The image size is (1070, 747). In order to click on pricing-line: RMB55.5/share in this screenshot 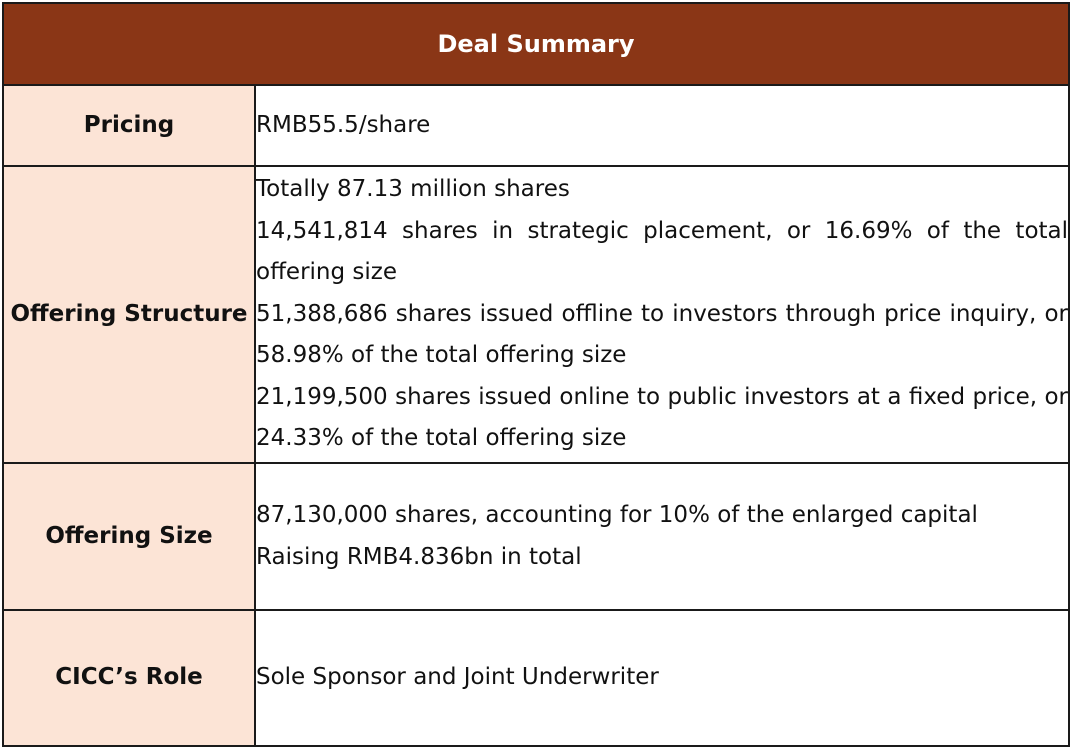, I will do `click(343, 124)`.